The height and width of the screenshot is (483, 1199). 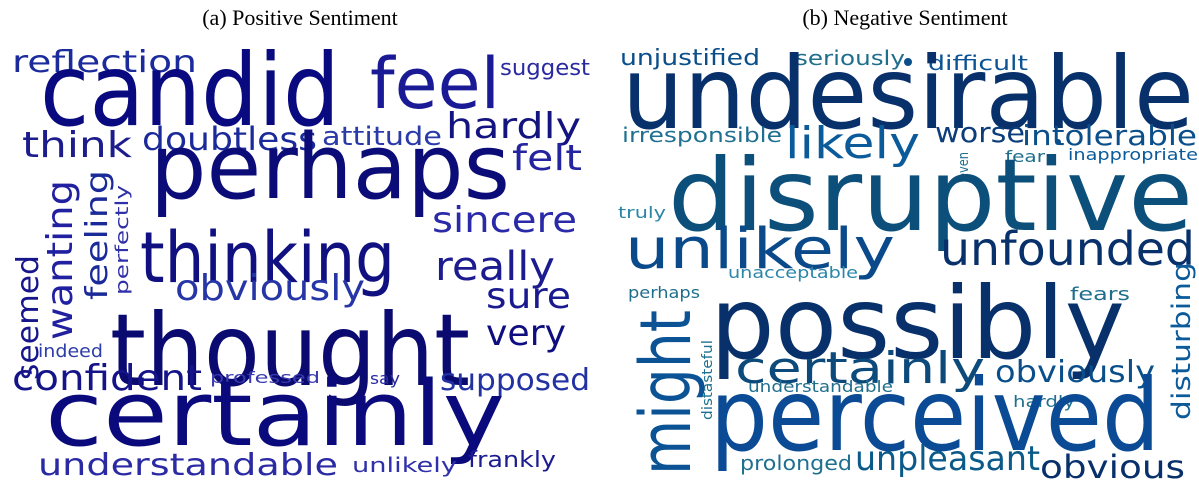 What do you see at coordinates (796, 463) in the screenshot?
I see `word: prolonged` at bounding box center [796, 463].